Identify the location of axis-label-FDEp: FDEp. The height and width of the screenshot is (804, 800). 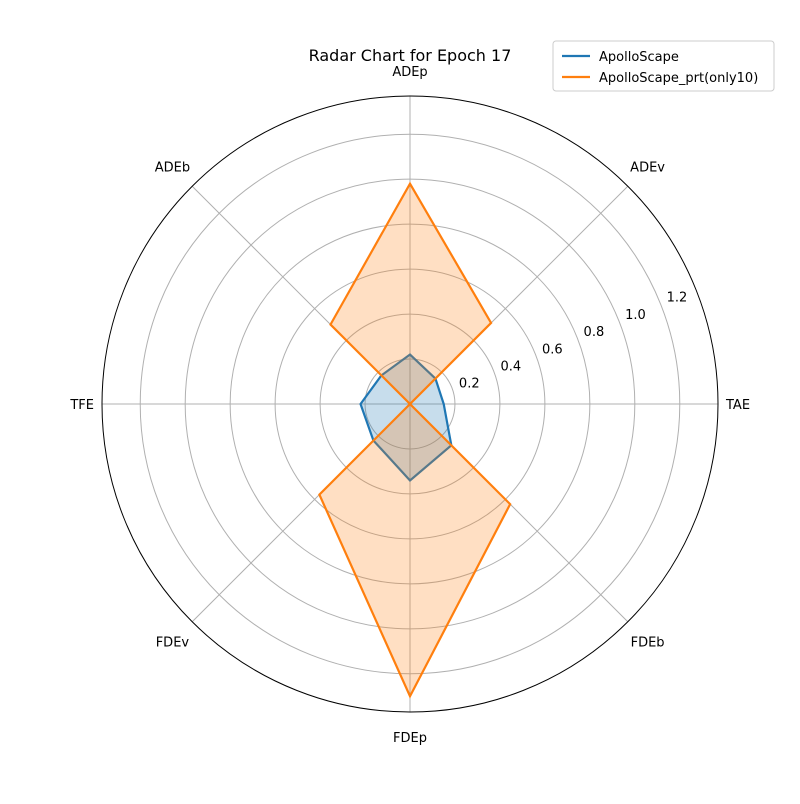
(410, 738).